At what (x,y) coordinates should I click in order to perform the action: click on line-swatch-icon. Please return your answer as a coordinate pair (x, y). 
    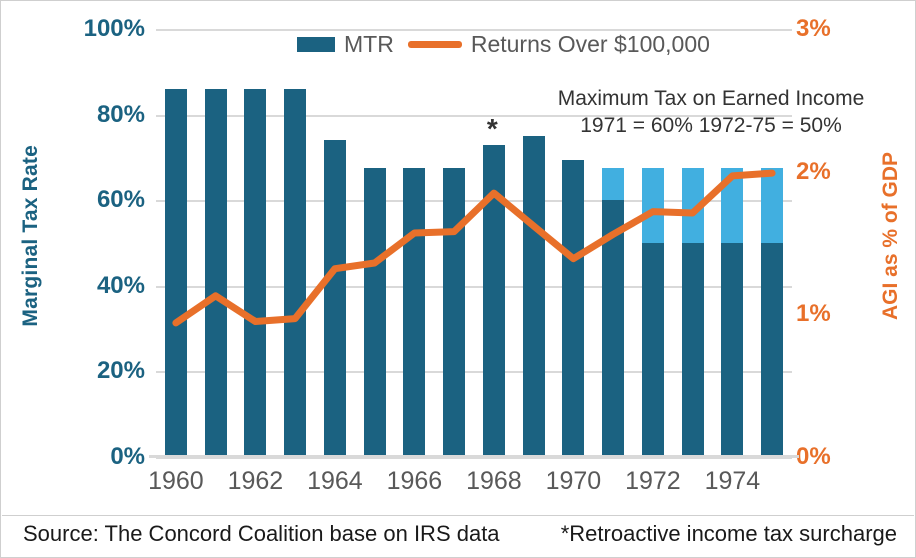
    Looking at the image, I should click on (434, 44).